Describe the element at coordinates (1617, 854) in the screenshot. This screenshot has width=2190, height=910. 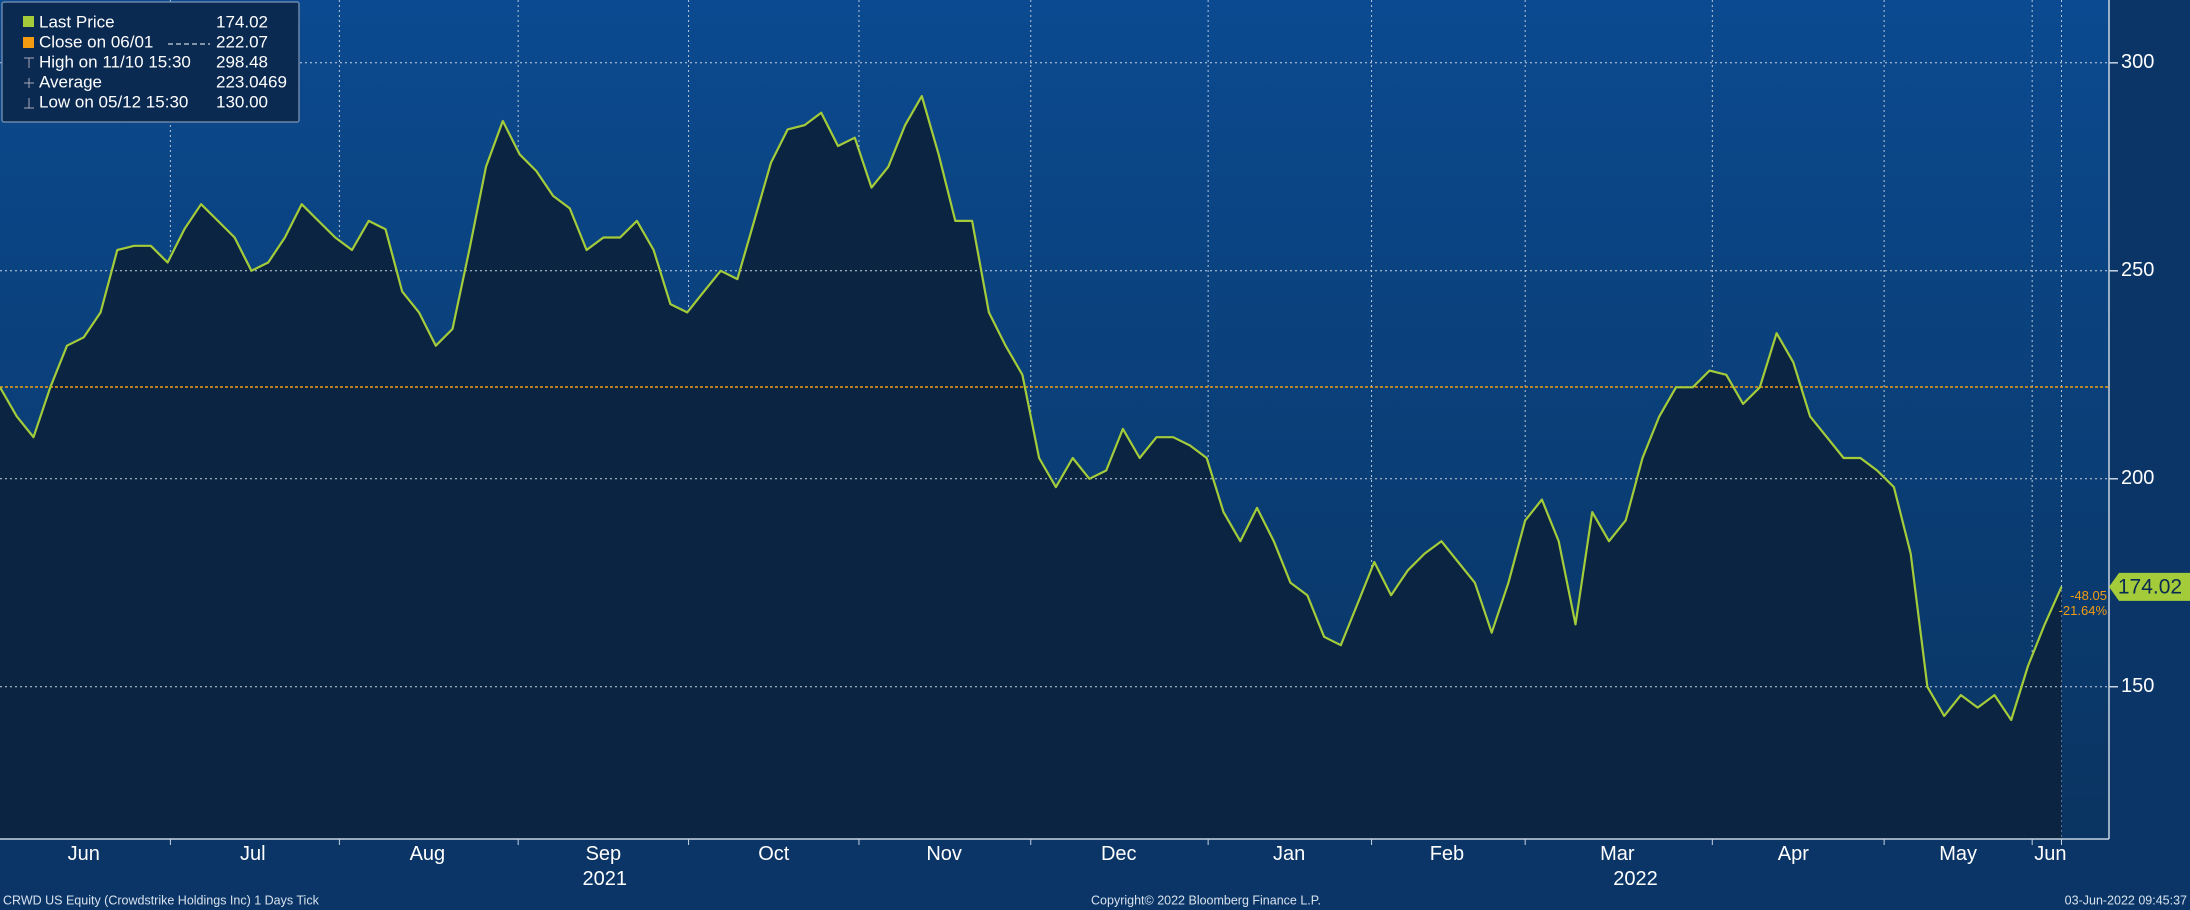
I see `x-tick-label: Mar` at that location.